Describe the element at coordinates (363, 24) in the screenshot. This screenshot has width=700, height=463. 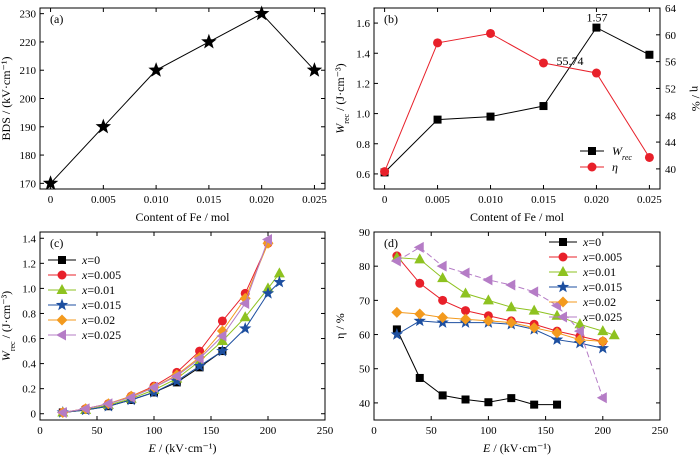
I see `y-tick-label: 1.6` at that location.